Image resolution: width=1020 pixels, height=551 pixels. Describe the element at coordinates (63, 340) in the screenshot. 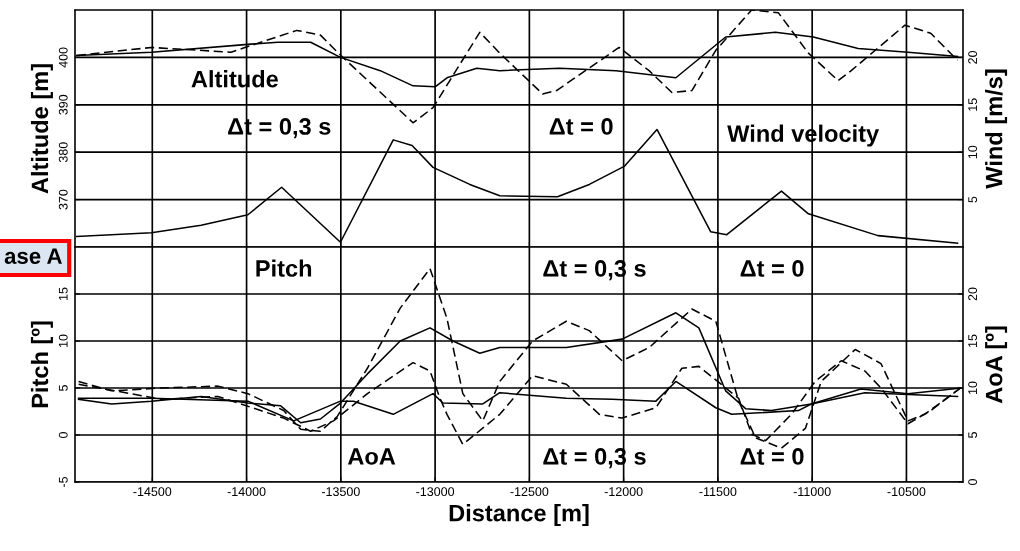

I see `y-tick-label: 10` at that location.